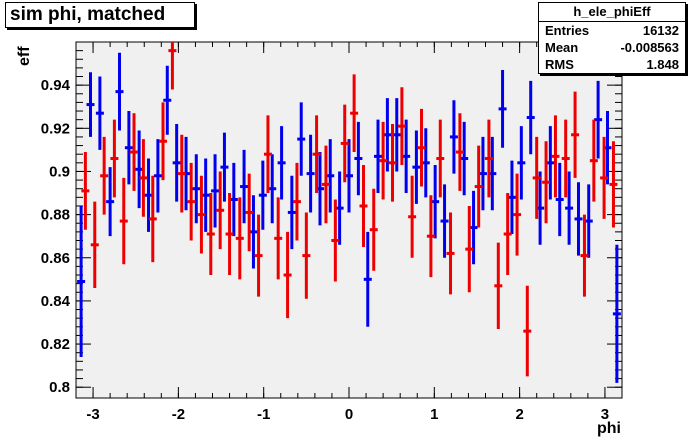 The image size is (692, 444). Describe the element at coordinates (55, 258) in the screenshot. I see `y-tick-label: 0.86` at that location.